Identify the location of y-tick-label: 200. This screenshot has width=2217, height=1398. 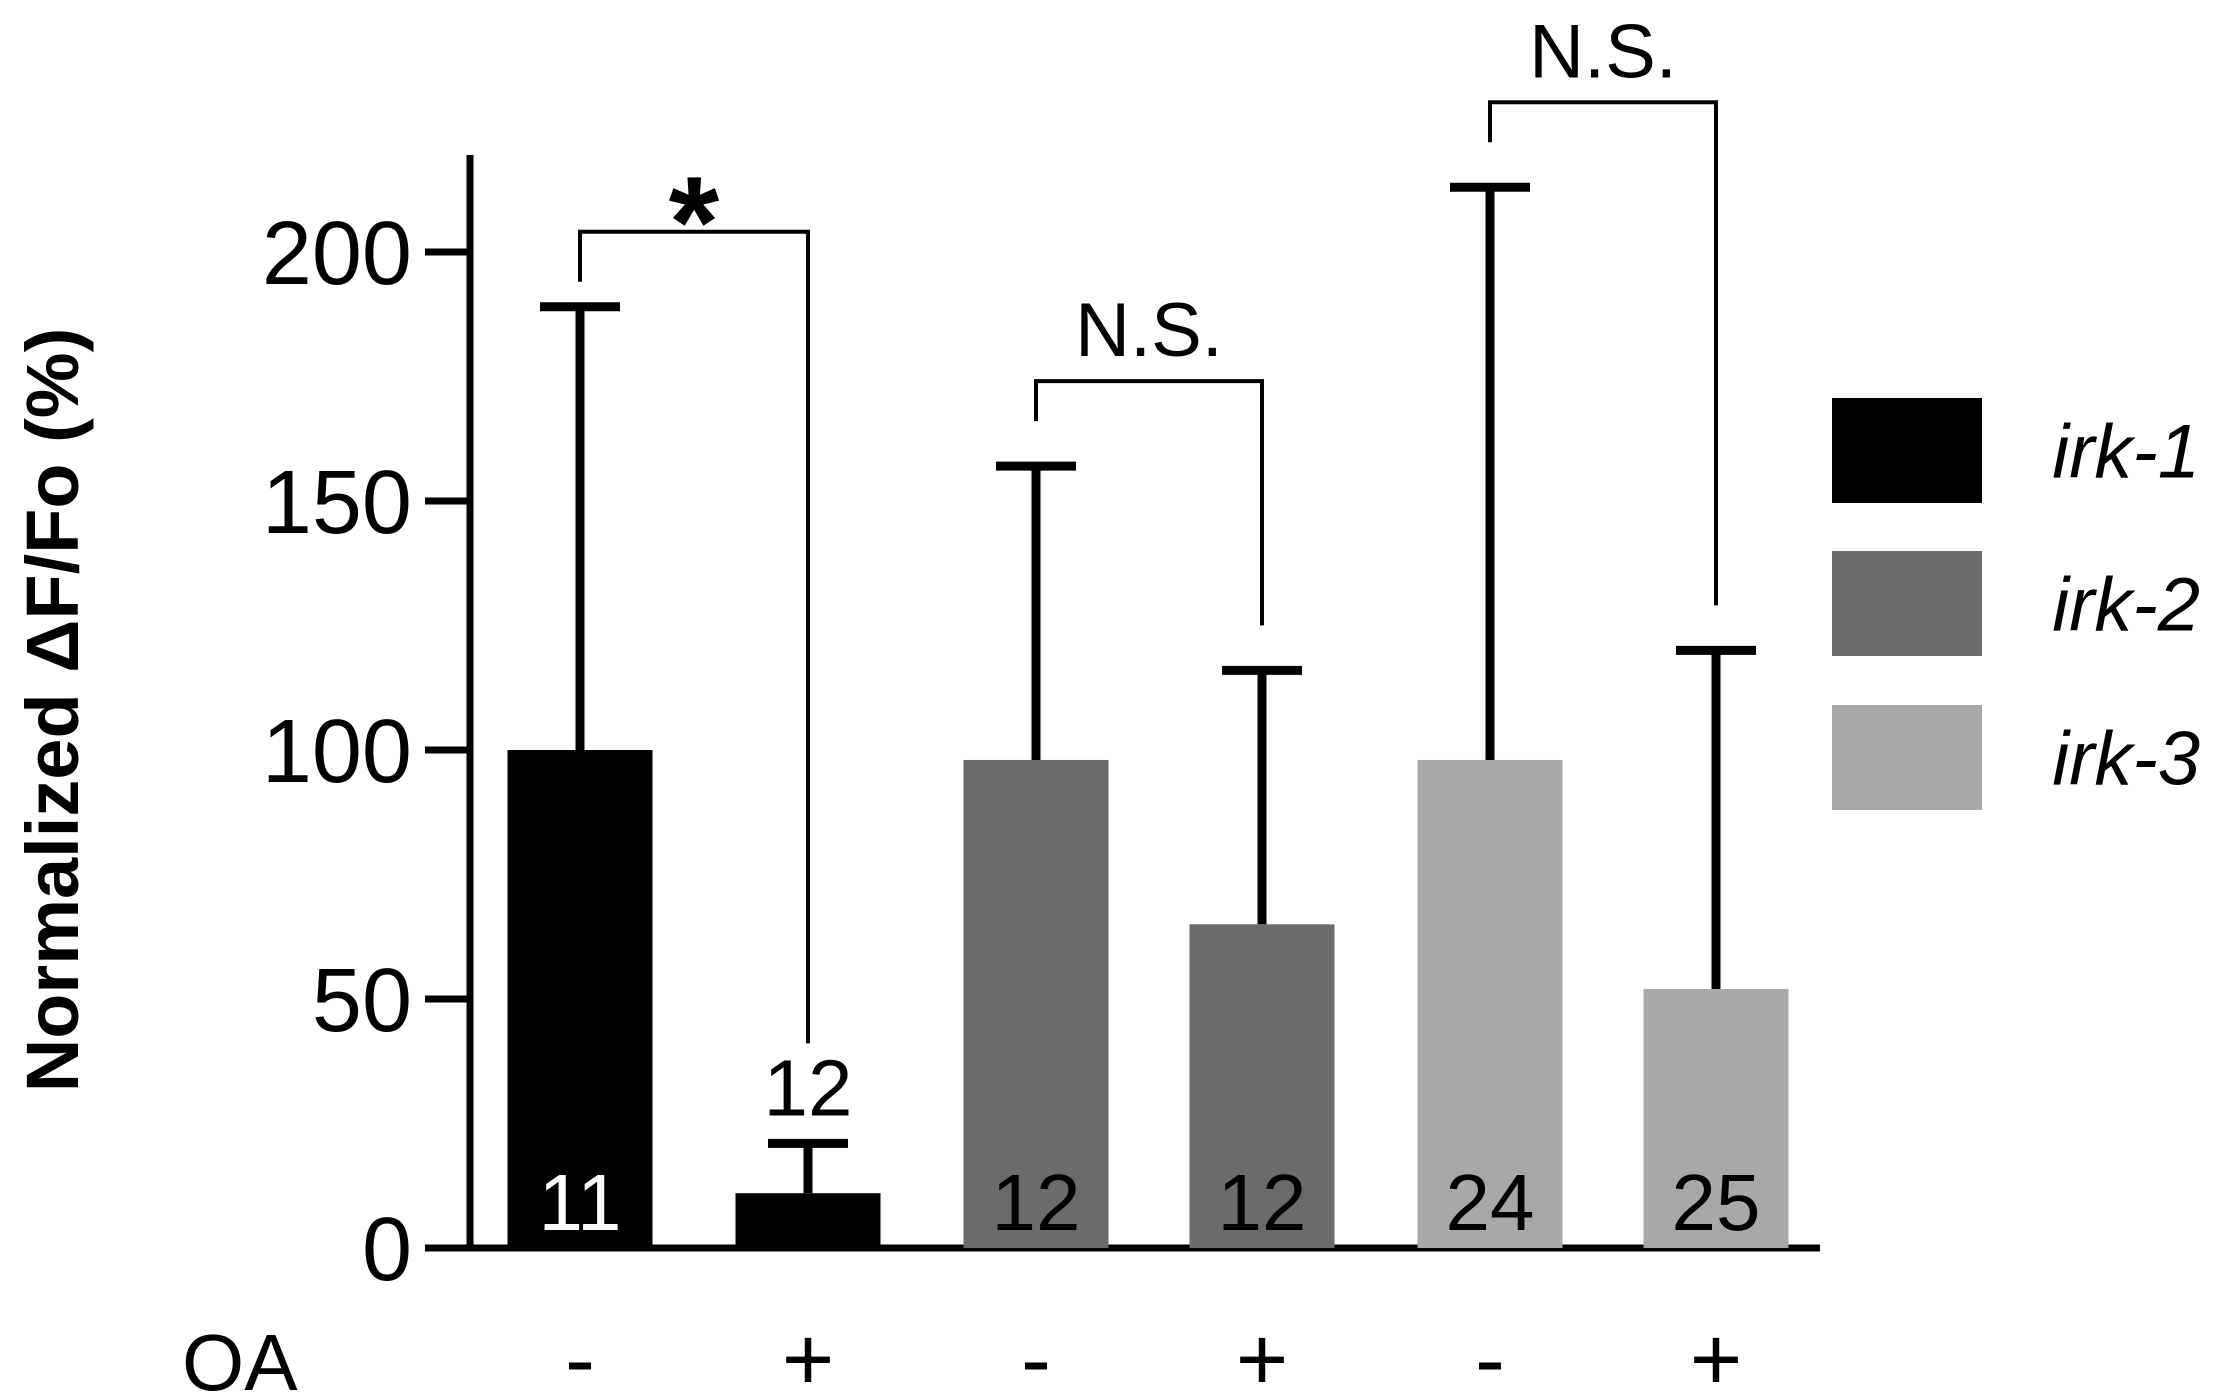
(337, 254).